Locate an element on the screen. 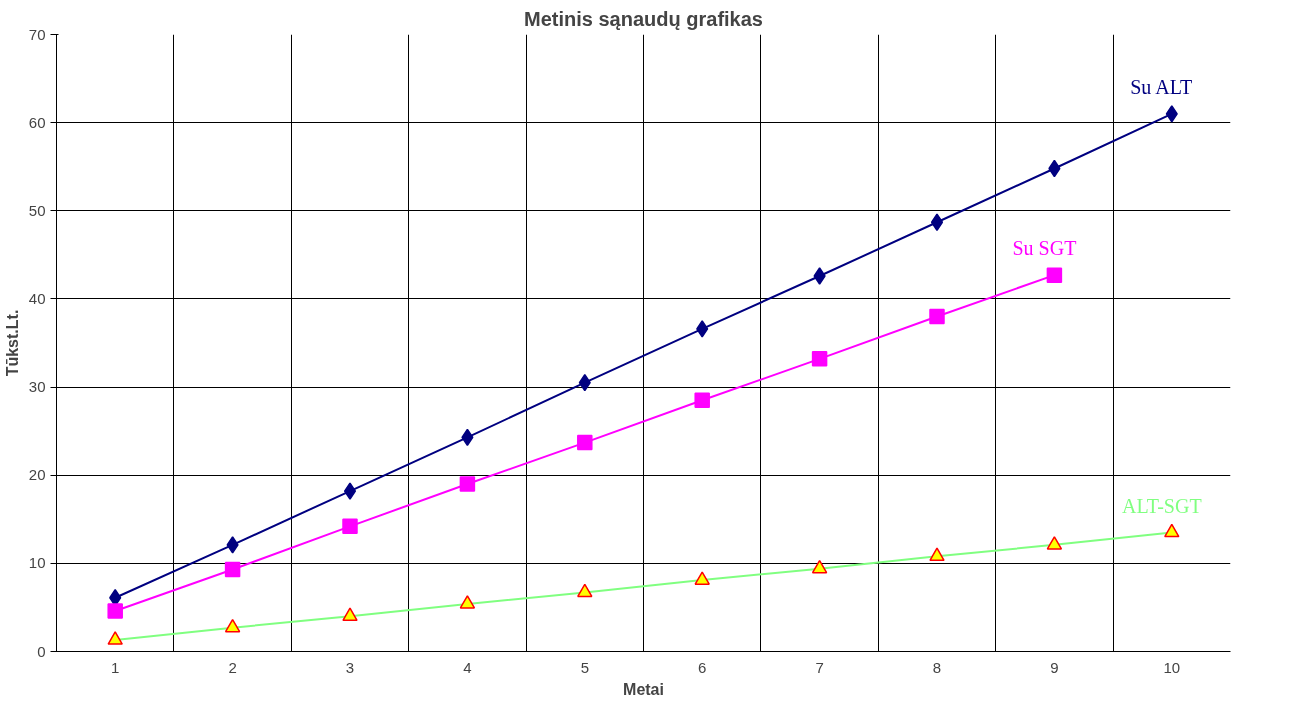  x-tick-label: 1 is located at coordinates (115, 667).